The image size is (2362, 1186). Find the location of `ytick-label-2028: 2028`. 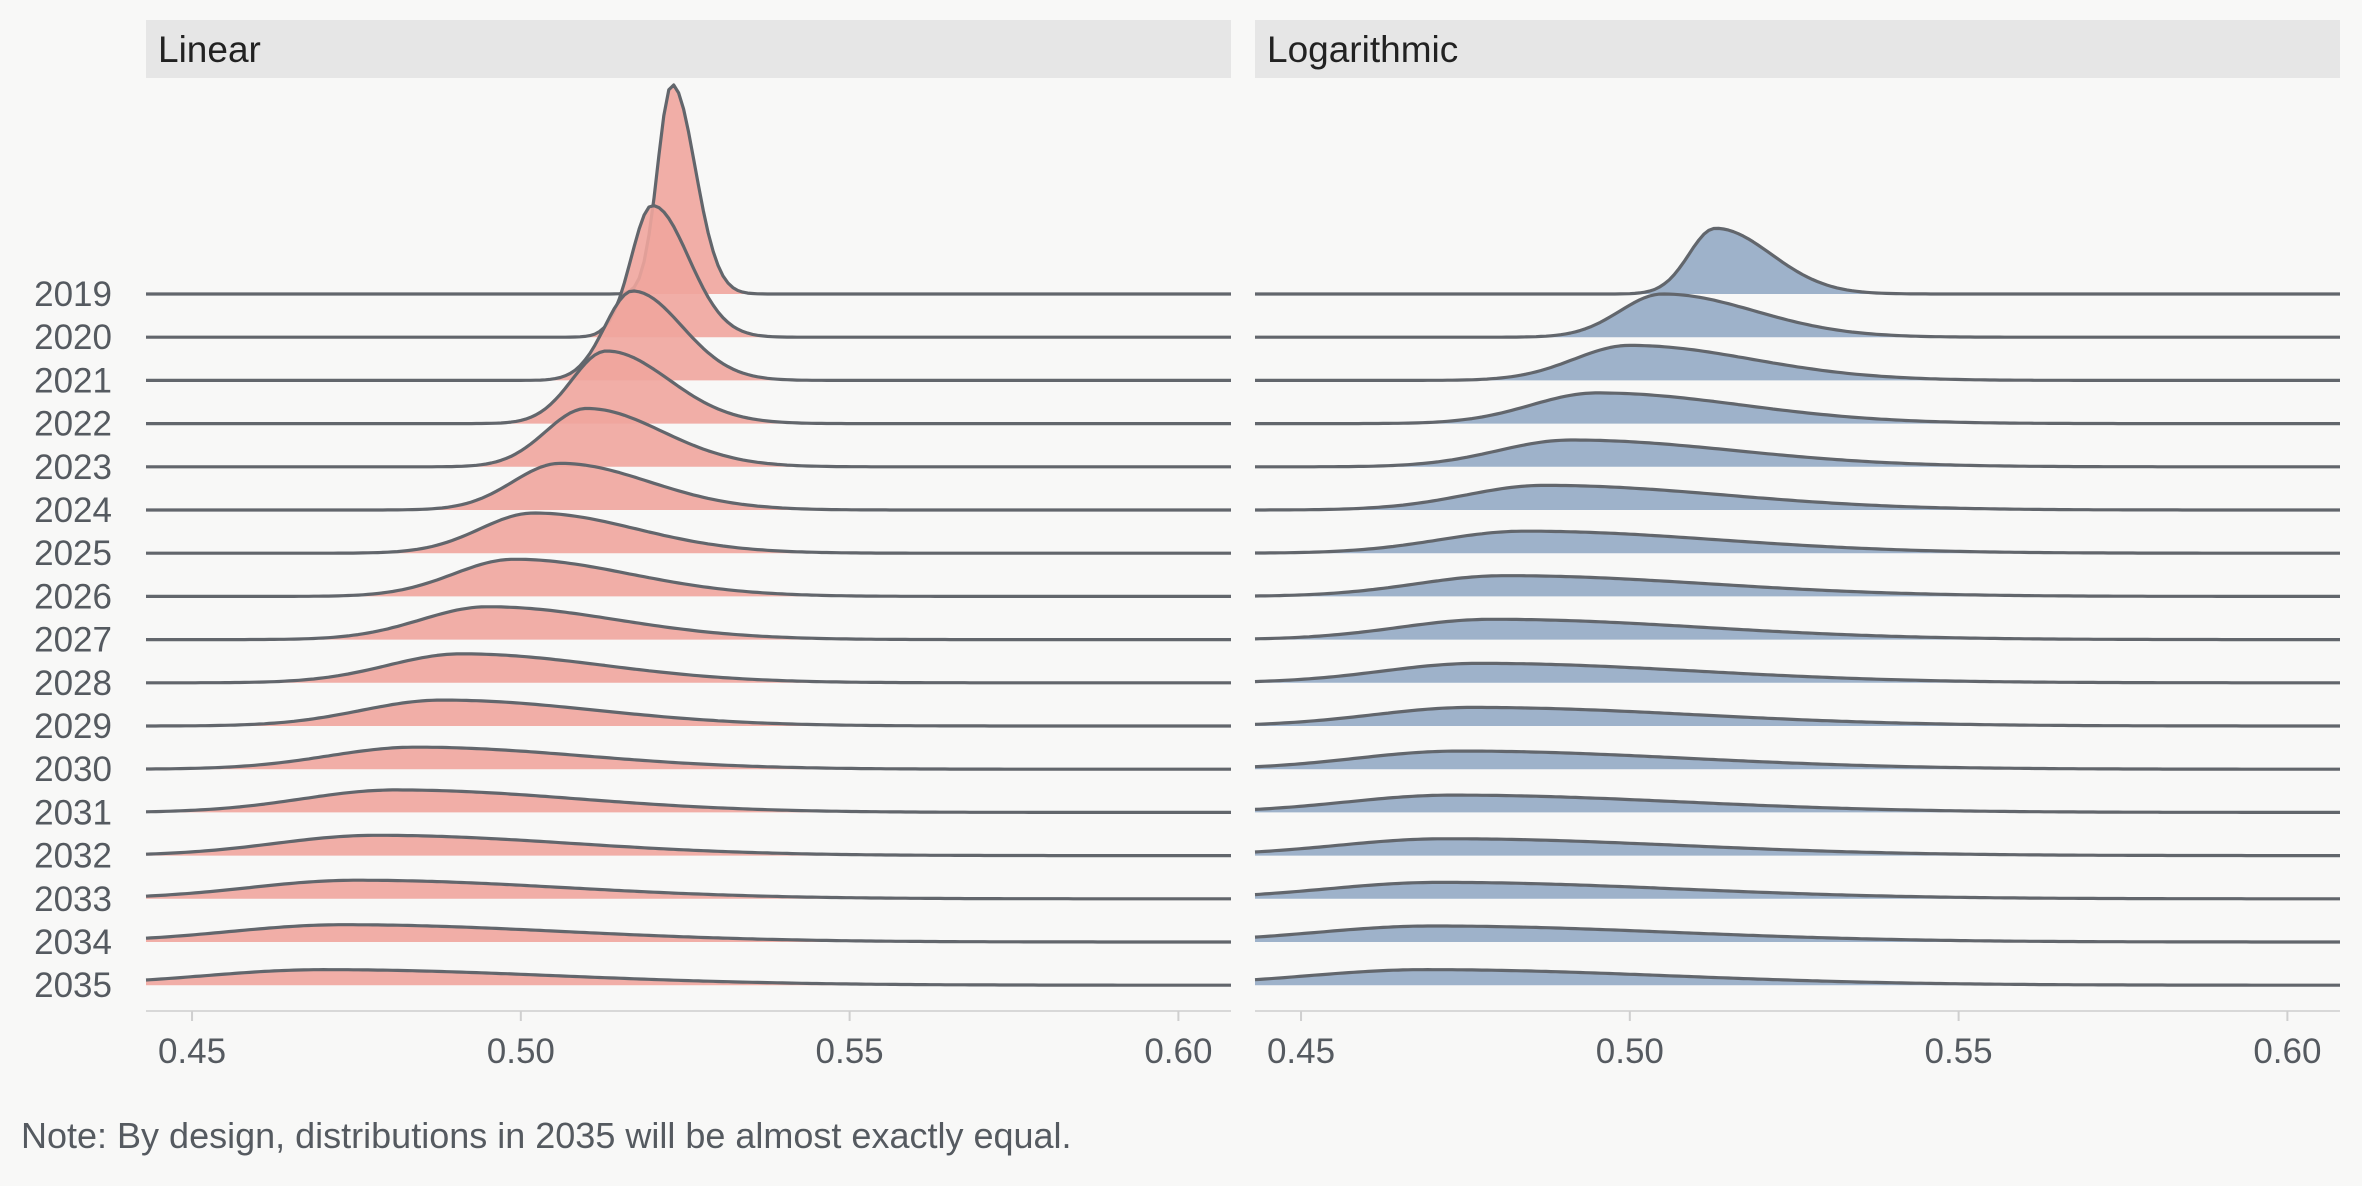

ytick-label-2028: 2028 is located at coordinates (73, 683).